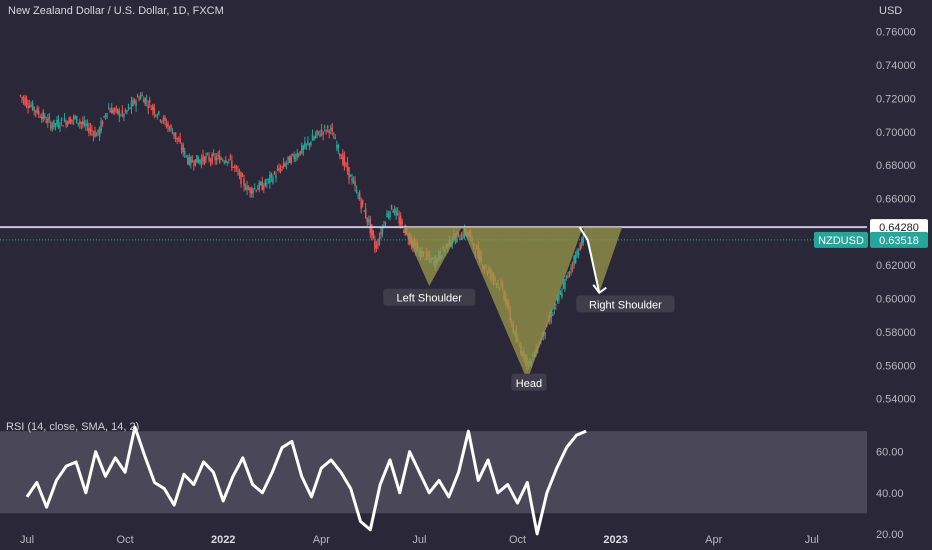 This screenshot has height=550, width=932. I want to click on rsi-line, so click(306, 480).